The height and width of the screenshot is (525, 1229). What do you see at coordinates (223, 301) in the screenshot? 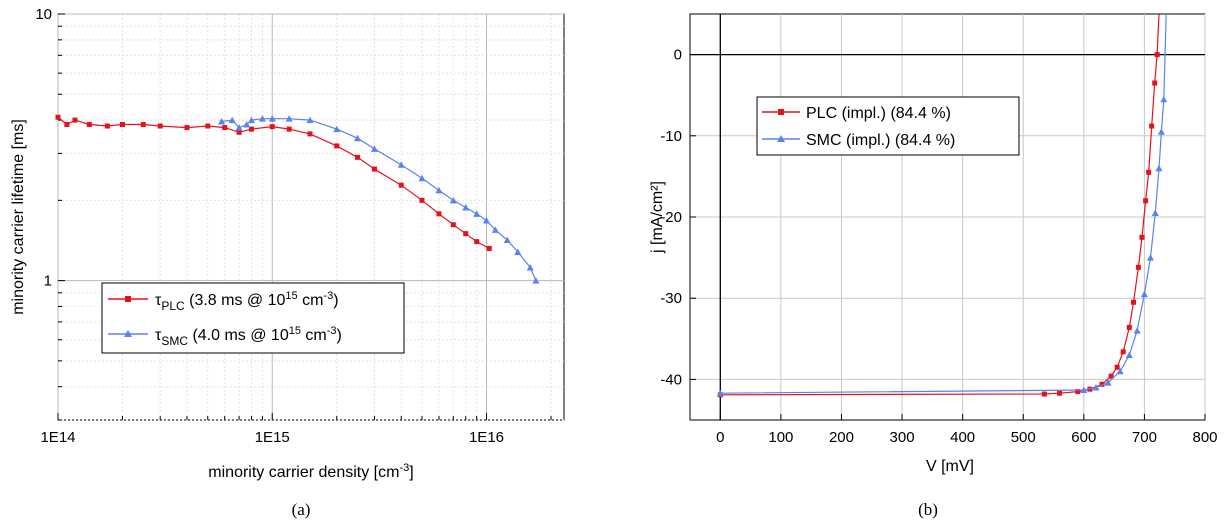
I see `legend-entry-plc: τPLC (3.8 ms @ 1015 cm-3)` at bounding box center [223, 301].